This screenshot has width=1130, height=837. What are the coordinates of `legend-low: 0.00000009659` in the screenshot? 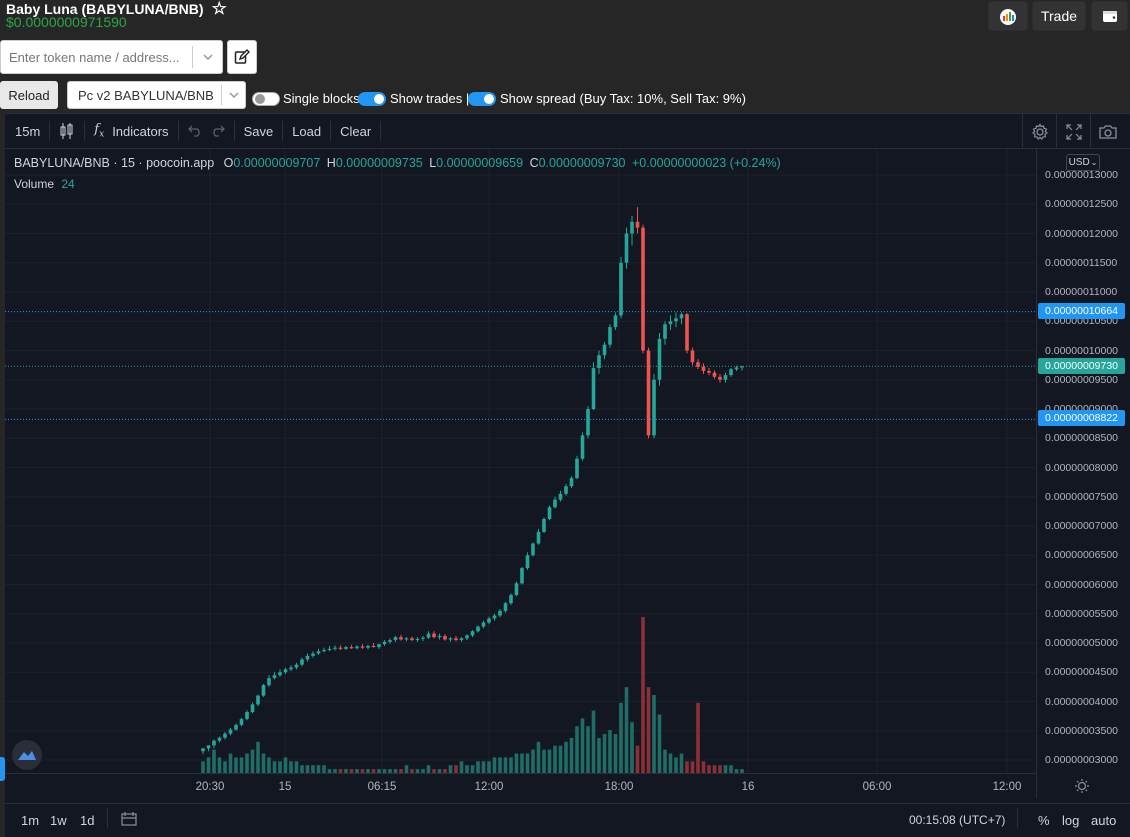 It's located at (480, 163).